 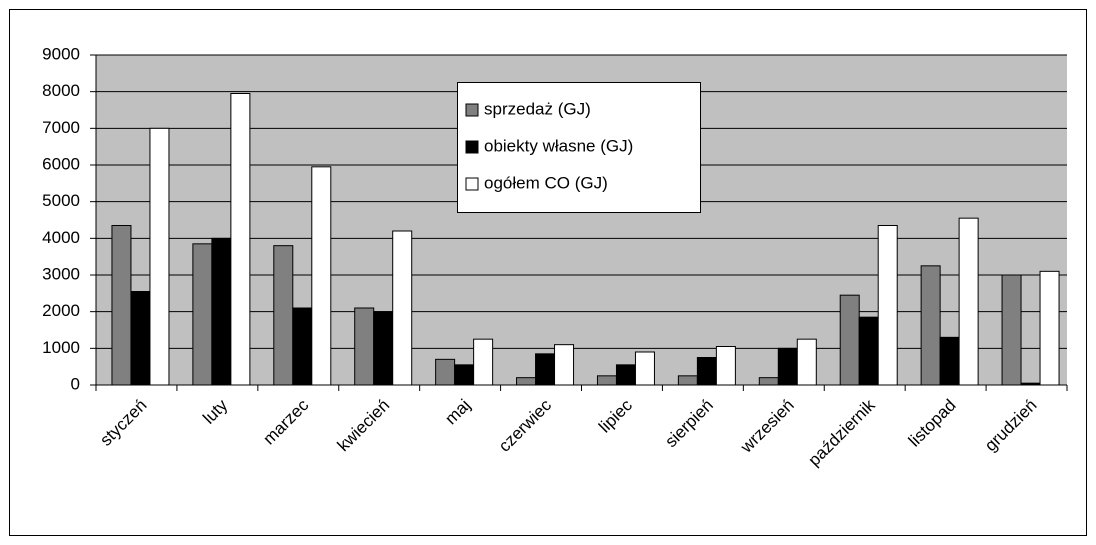 What do you see at coordinates (558, 145) in the screenshot?
I see `legend-label: obiekty własne (GJ)` at bounding box center [558, 145].